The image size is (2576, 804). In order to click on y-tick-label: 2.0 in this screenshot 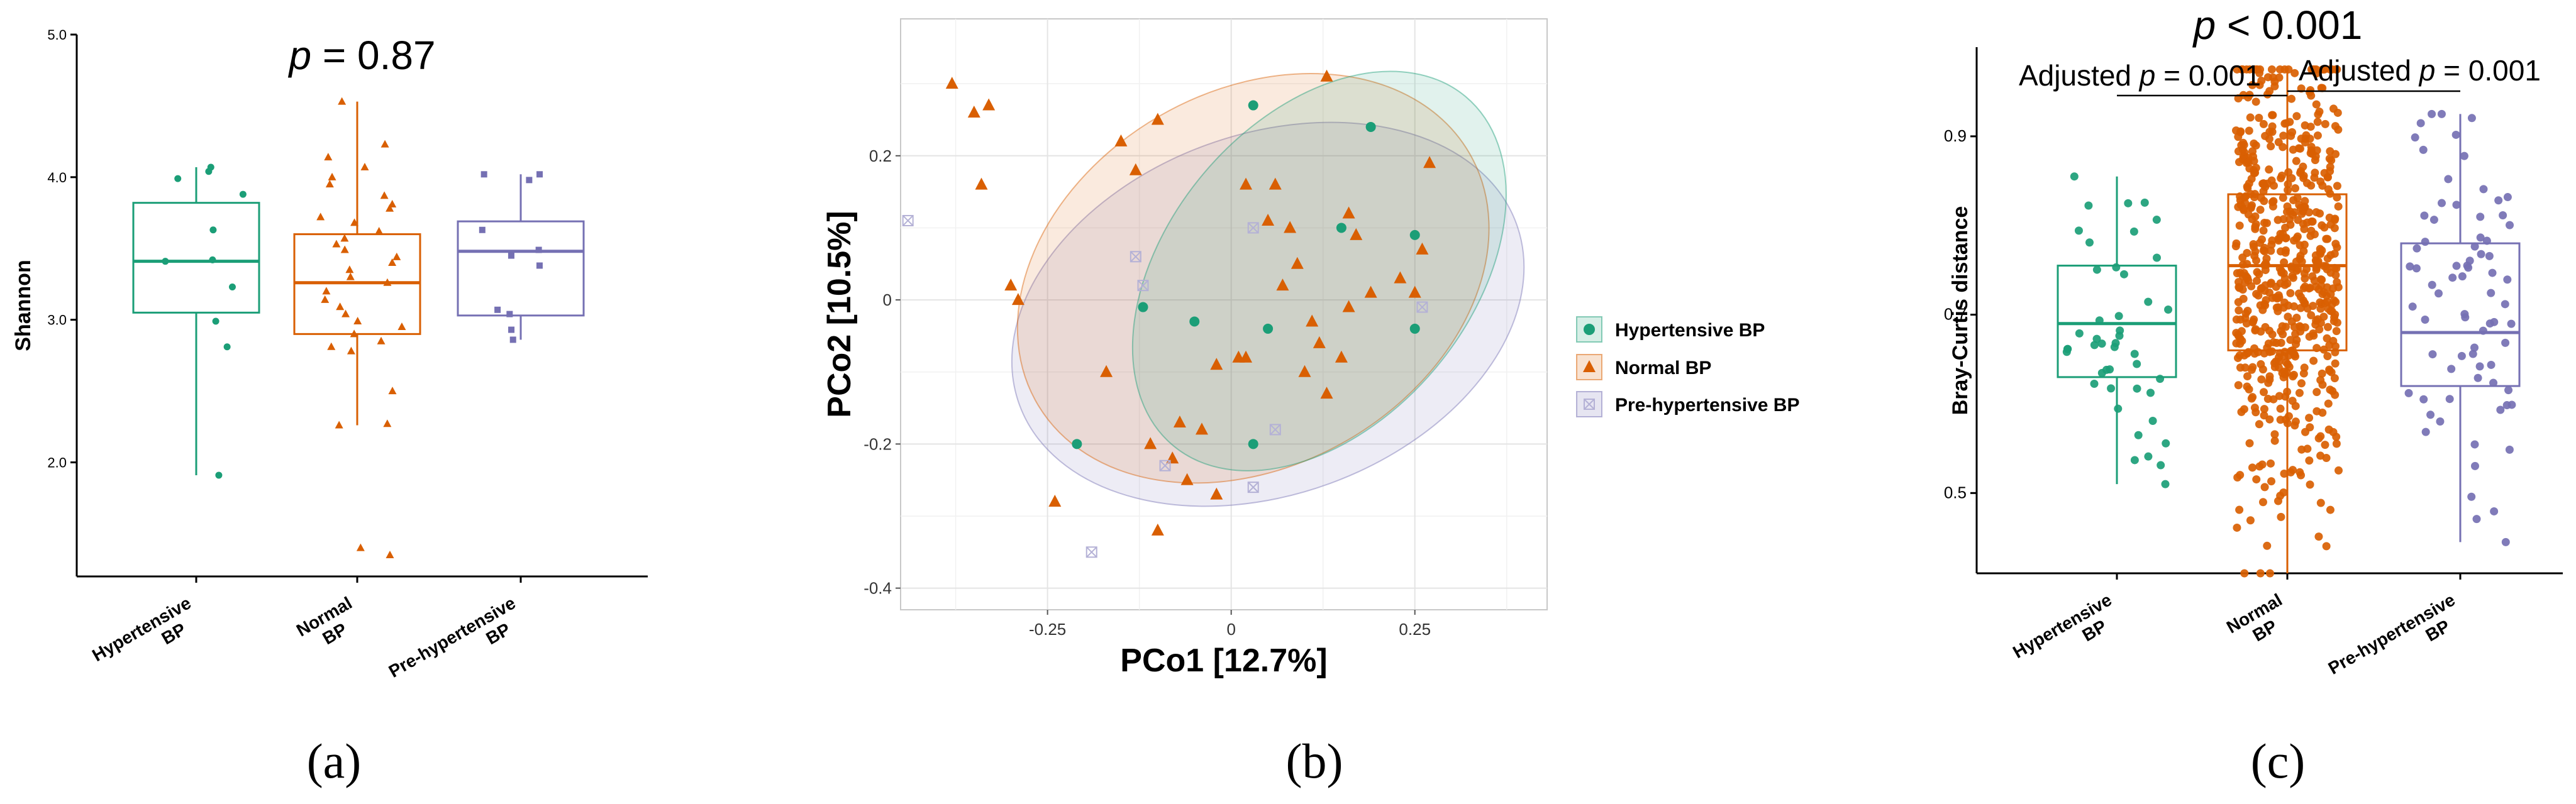, I will do `click(57, 463)`.